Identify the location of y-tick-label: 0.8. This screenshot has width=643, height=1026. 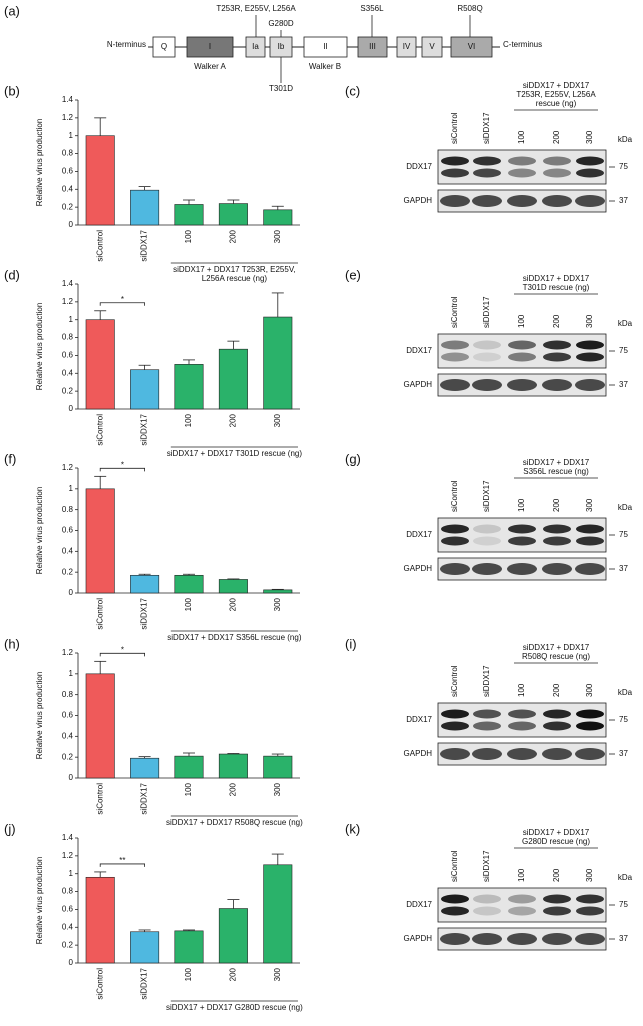
(68, 153).